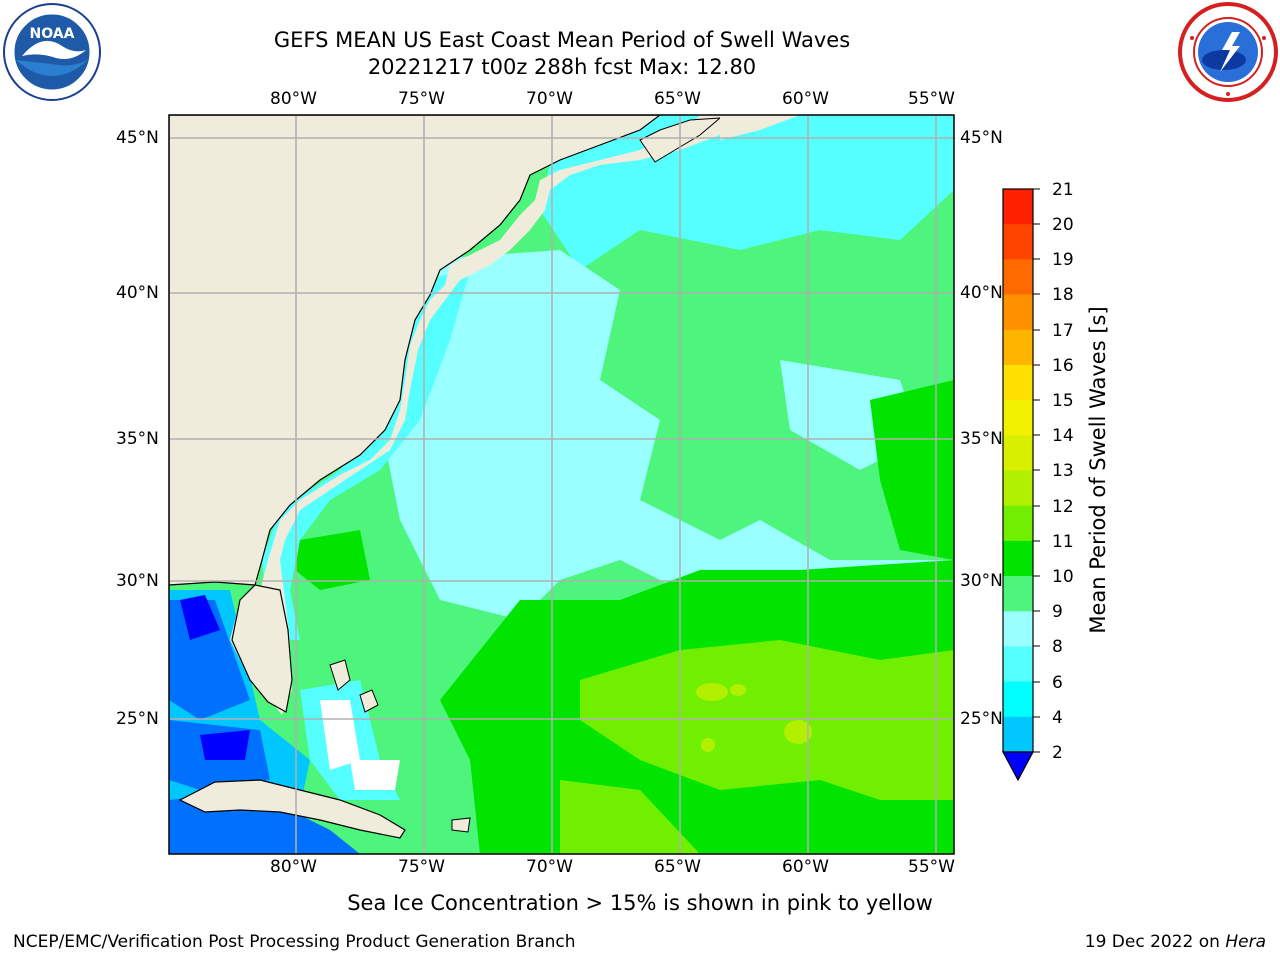 The image size is (1280, 960). Describe the element at coordinates (52, 34) in the screenshot. I see `svg-text: NOAA` at that location.